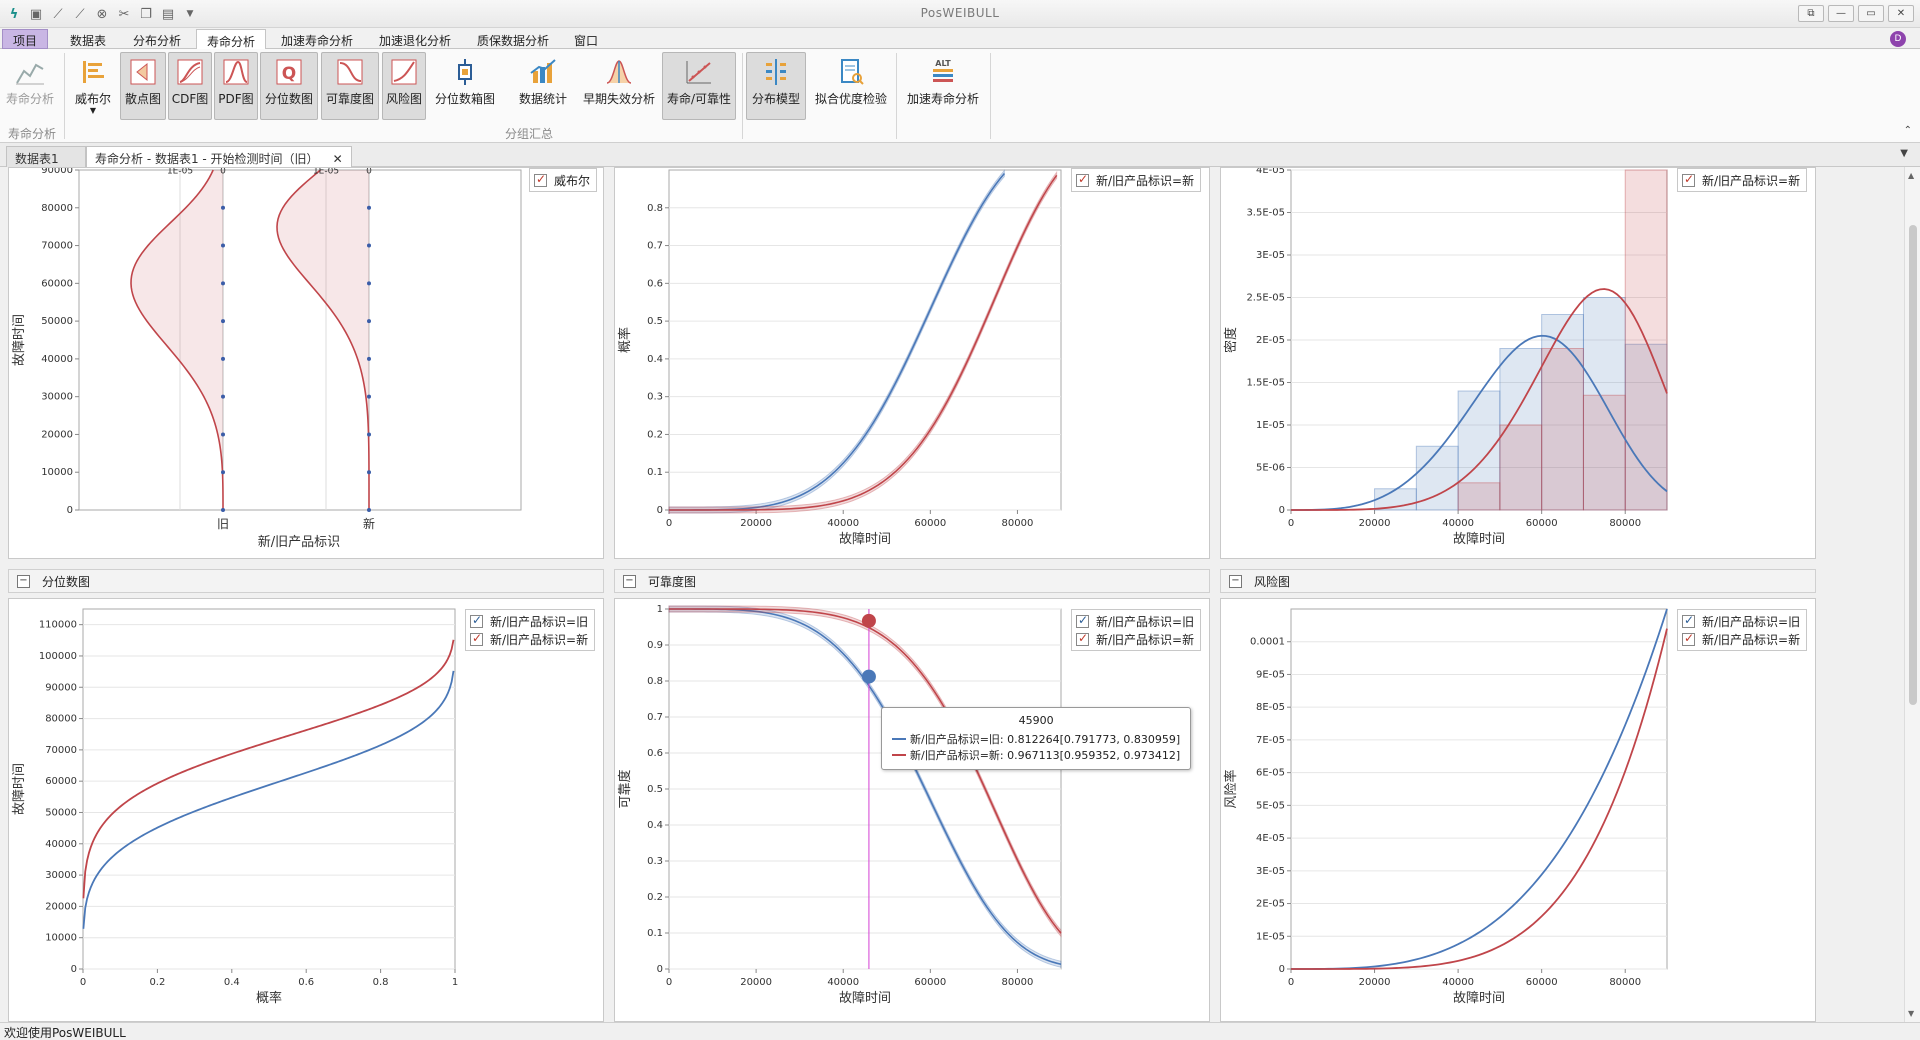 This screenshot has height=1040, width=1920. I want to click on distribution-model-button: 分布模型, so click(776, 86).